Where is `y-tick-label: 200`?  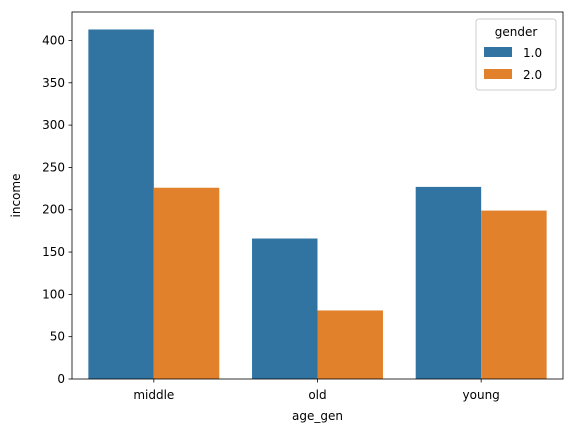 y-tick-label: 200 is located at coordinates (53, 210).